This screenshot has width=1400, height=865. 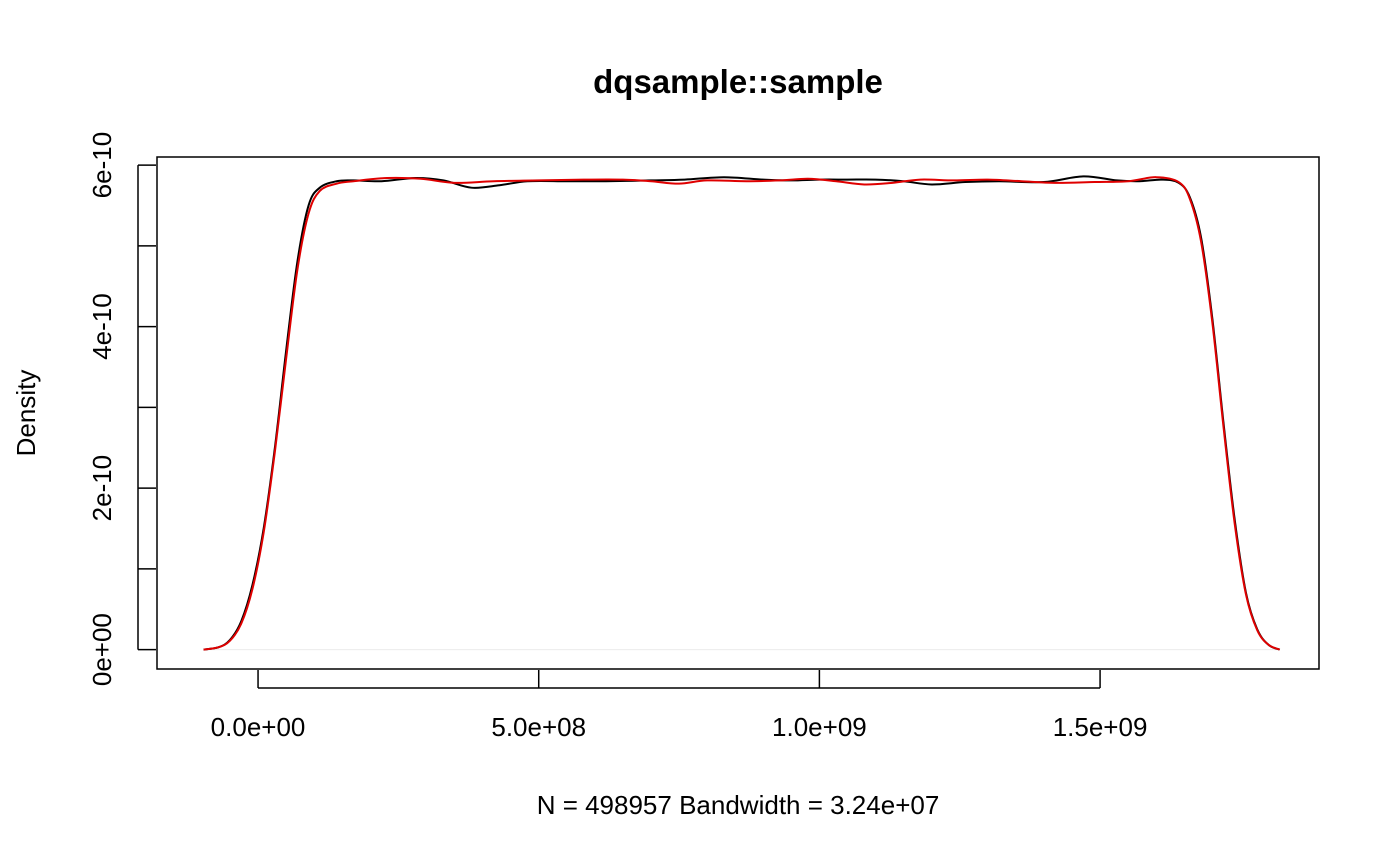 I want to click on y-axis: 0e+00 2e-10 4e-10 6e-10, so click(x=121, y=409).